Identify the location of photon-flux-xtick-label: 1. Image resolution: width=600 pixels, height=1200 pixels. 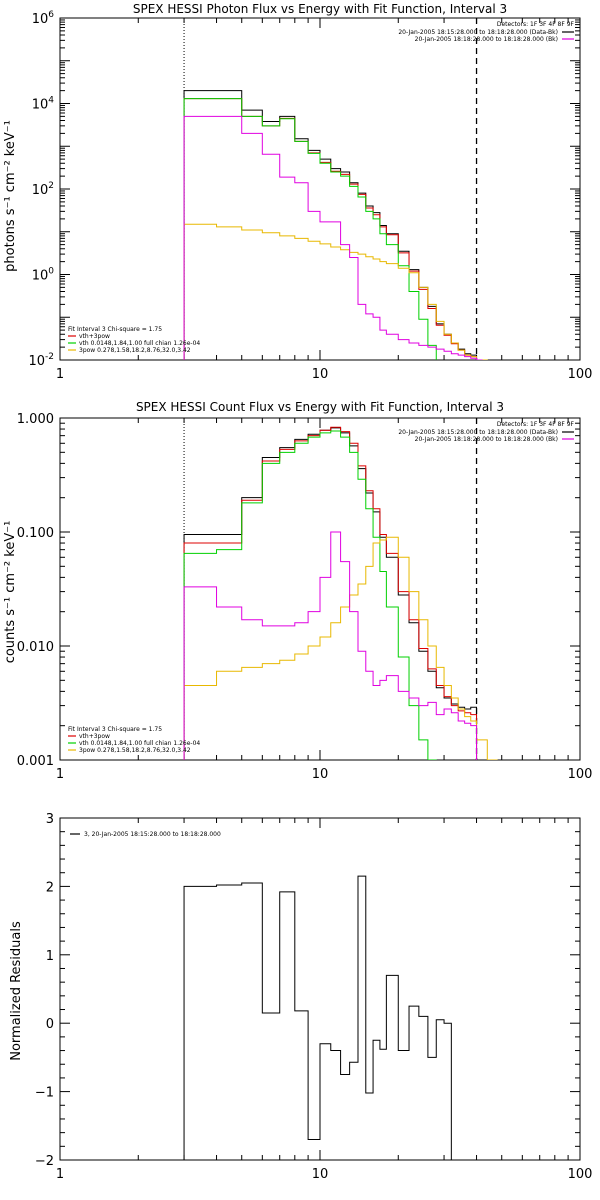
(60, 374).